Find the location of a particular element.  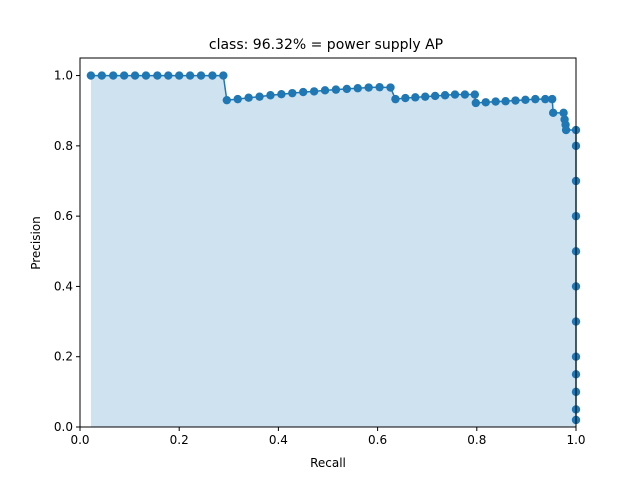

x-tick-label: 0.4 is located at coordinates (278, 440).